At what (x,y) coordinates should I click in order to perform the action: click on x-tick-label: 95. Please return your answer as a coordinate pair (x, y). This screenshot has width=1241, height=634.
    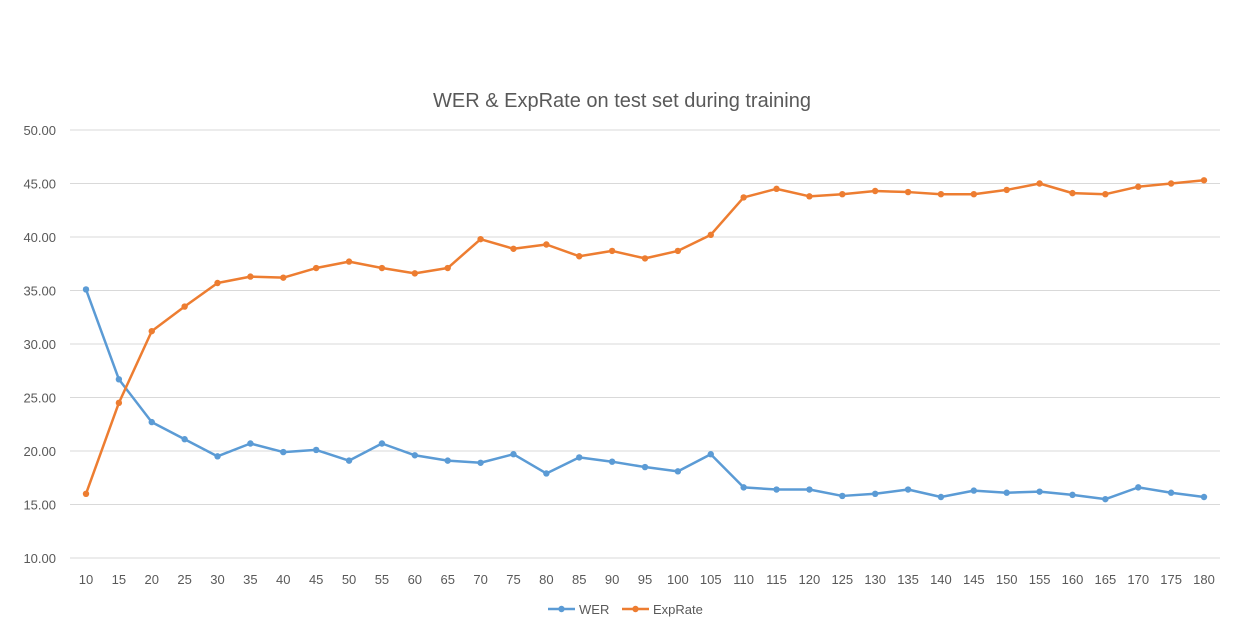
    Looking at the image, I should click on (645, 579).